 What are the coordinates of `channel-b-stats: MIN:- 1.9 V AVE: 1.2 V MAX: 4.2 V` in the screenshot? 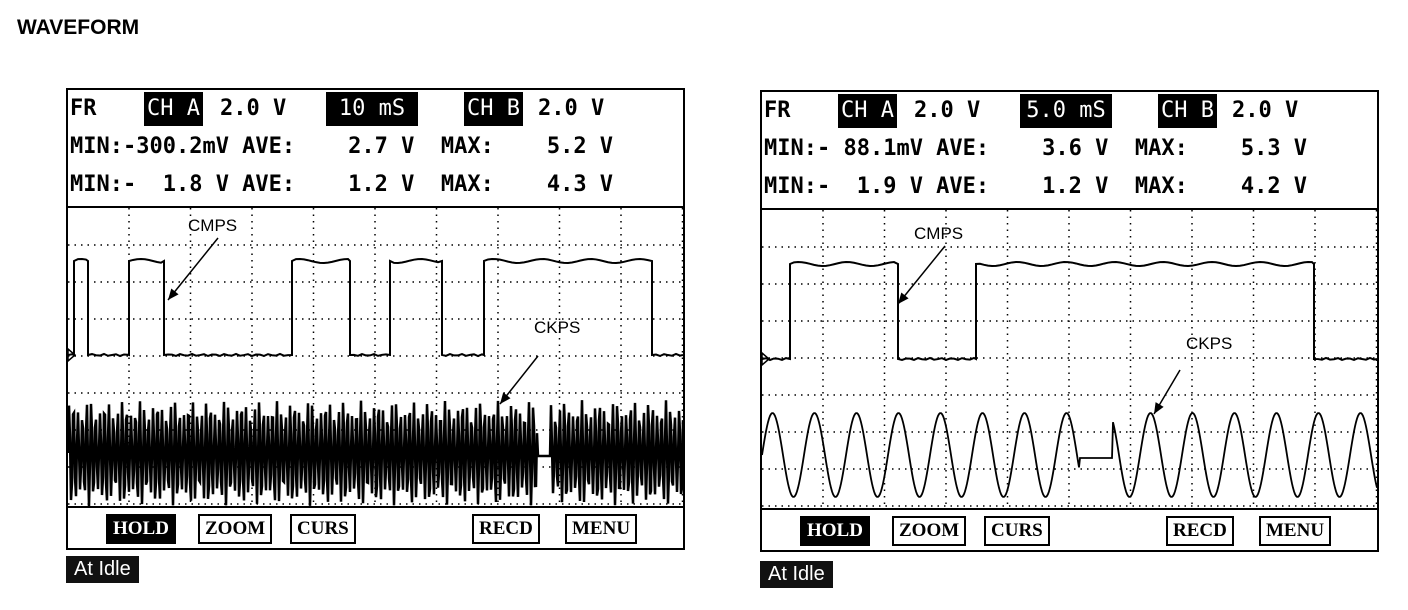 It's located at (1036, 186).